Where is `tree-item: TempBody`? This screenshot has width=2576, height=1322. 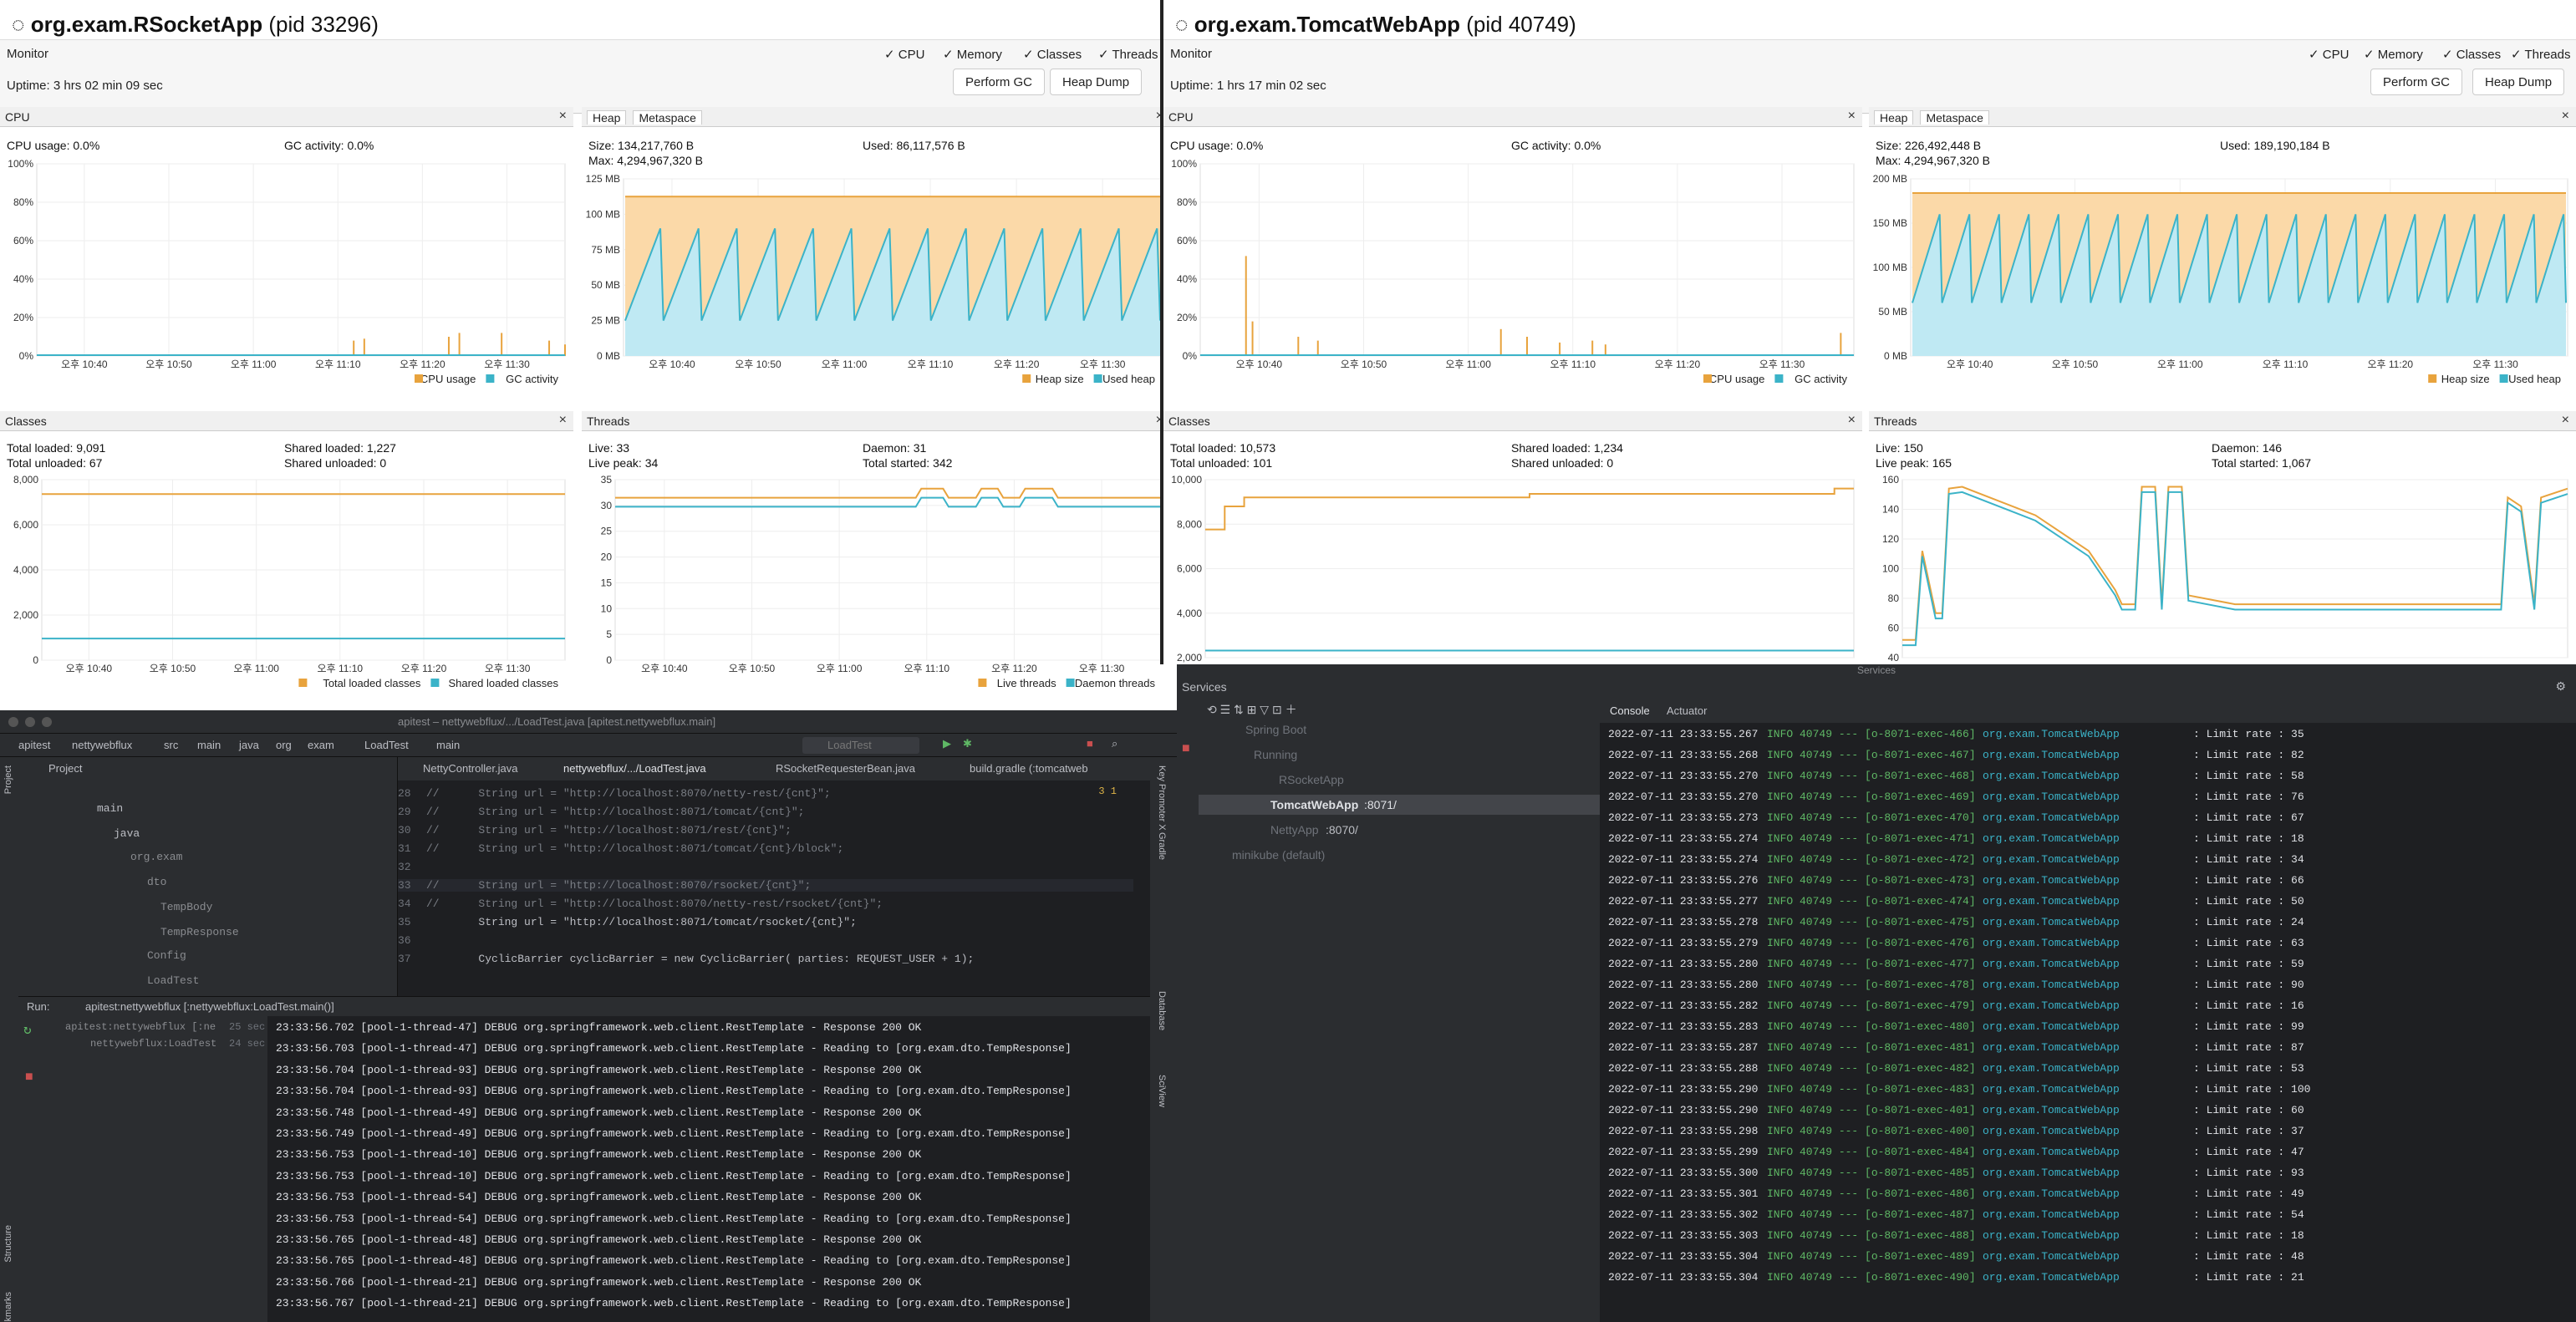
tree-item: TempBody is located at coordinates (186, 907).